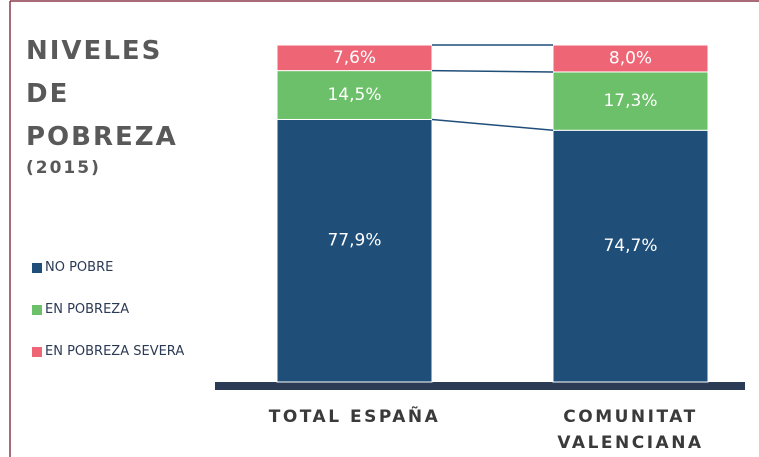 The height and width of the screenshot is (457, 759). I want to click on value-label: 14,5%, so click(354, 95).